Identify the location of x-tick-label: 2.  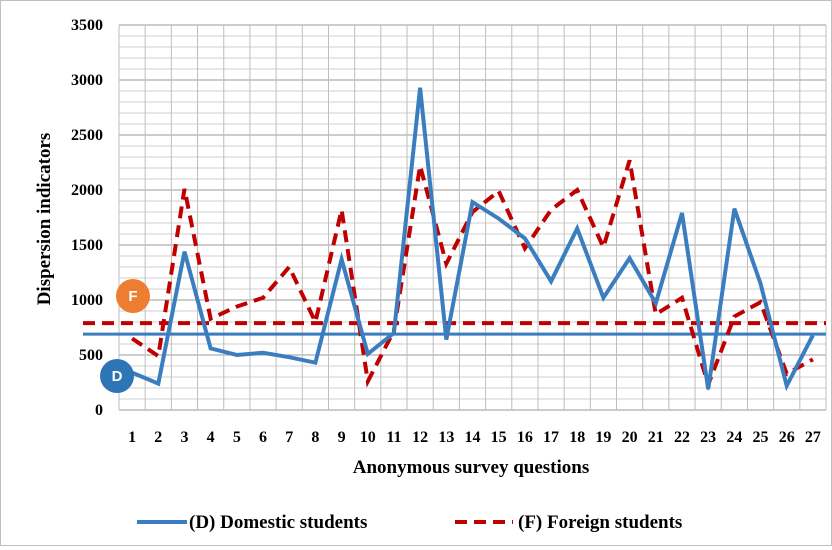
(158, 437).